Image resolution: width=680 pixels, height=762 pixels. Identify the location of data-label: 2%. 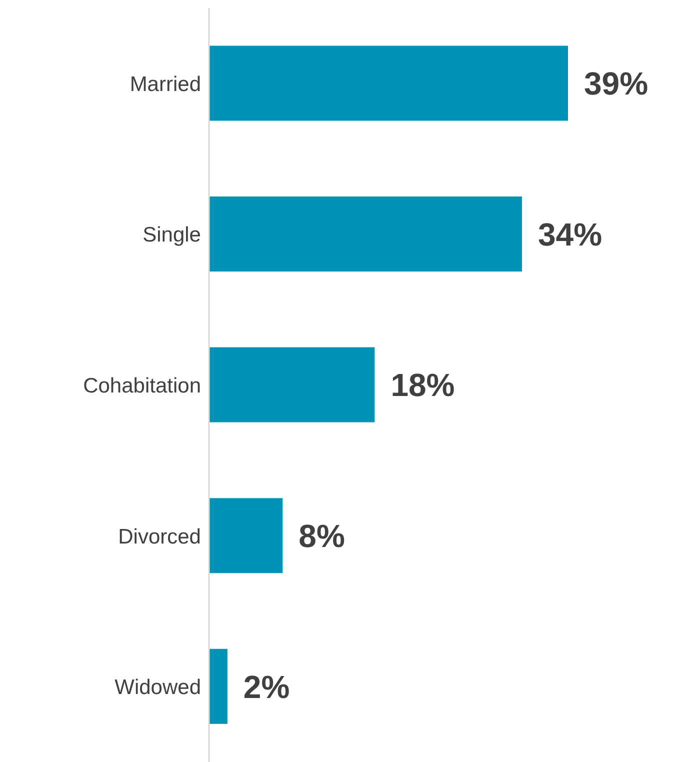
(266, 686).